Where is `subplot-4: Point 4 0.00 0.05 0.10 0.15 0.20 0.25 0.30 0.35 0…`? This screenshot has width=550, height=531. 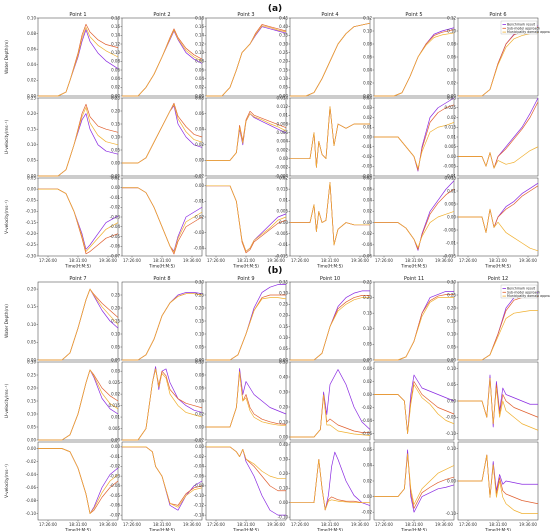 subplot-4: Point 4 0.00 0.05 0.10 0.15 0.20 0.25 0.30 0.35 0… is located at coordinates (325, 55).